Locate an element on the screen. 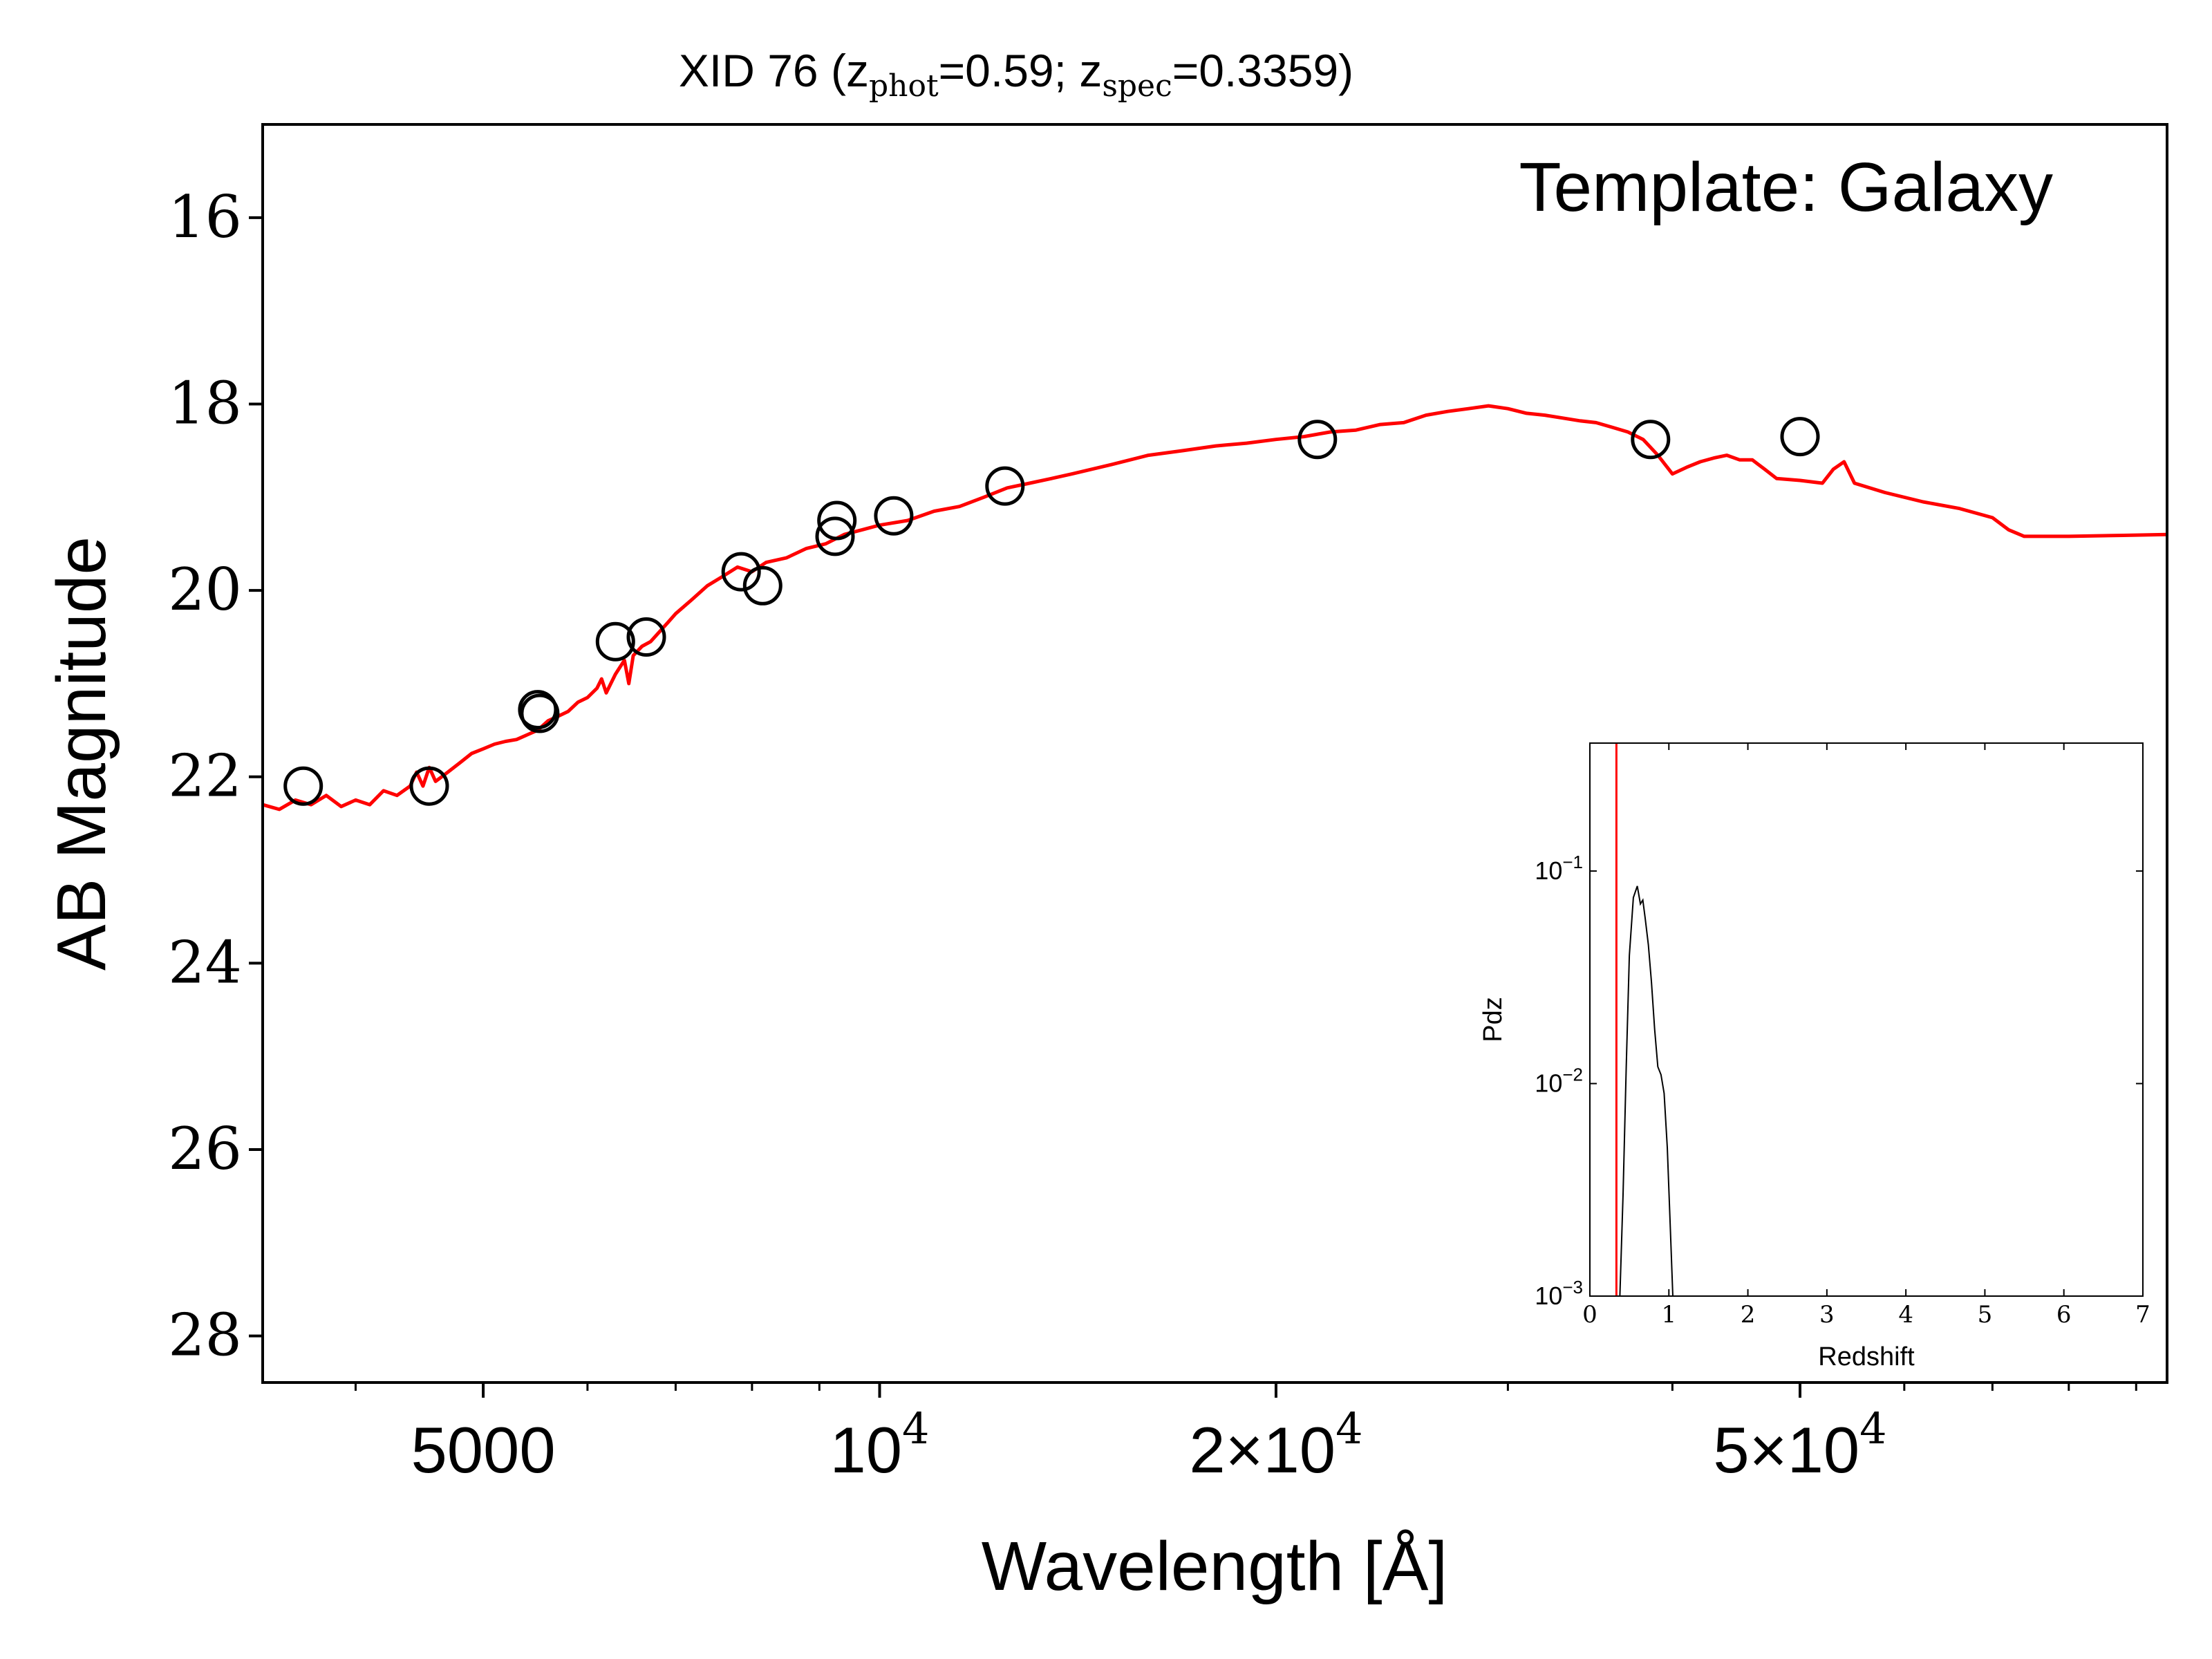 The image size is (2212, 1659). inset-x-tick-label: 5 is located at coordinates (1985, 1315).